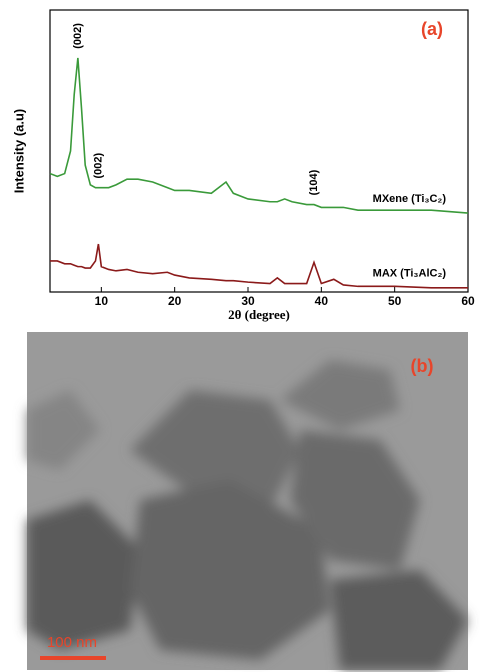  What do you see at coordinates (259, 266) in the screenshot?
I see `series-line` at bounding box center [259, 266].